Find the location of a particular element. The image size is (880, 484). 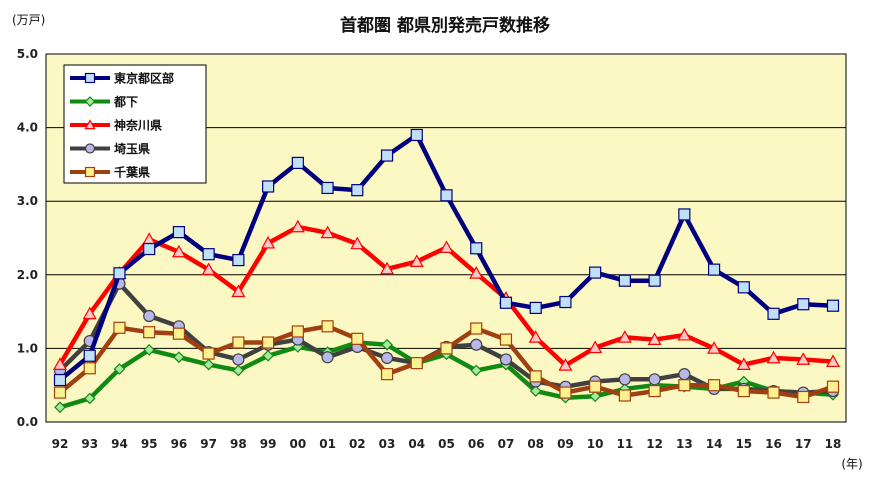

data-point: 千葉県 06: 1.27 is located at coordinates (476, 328).